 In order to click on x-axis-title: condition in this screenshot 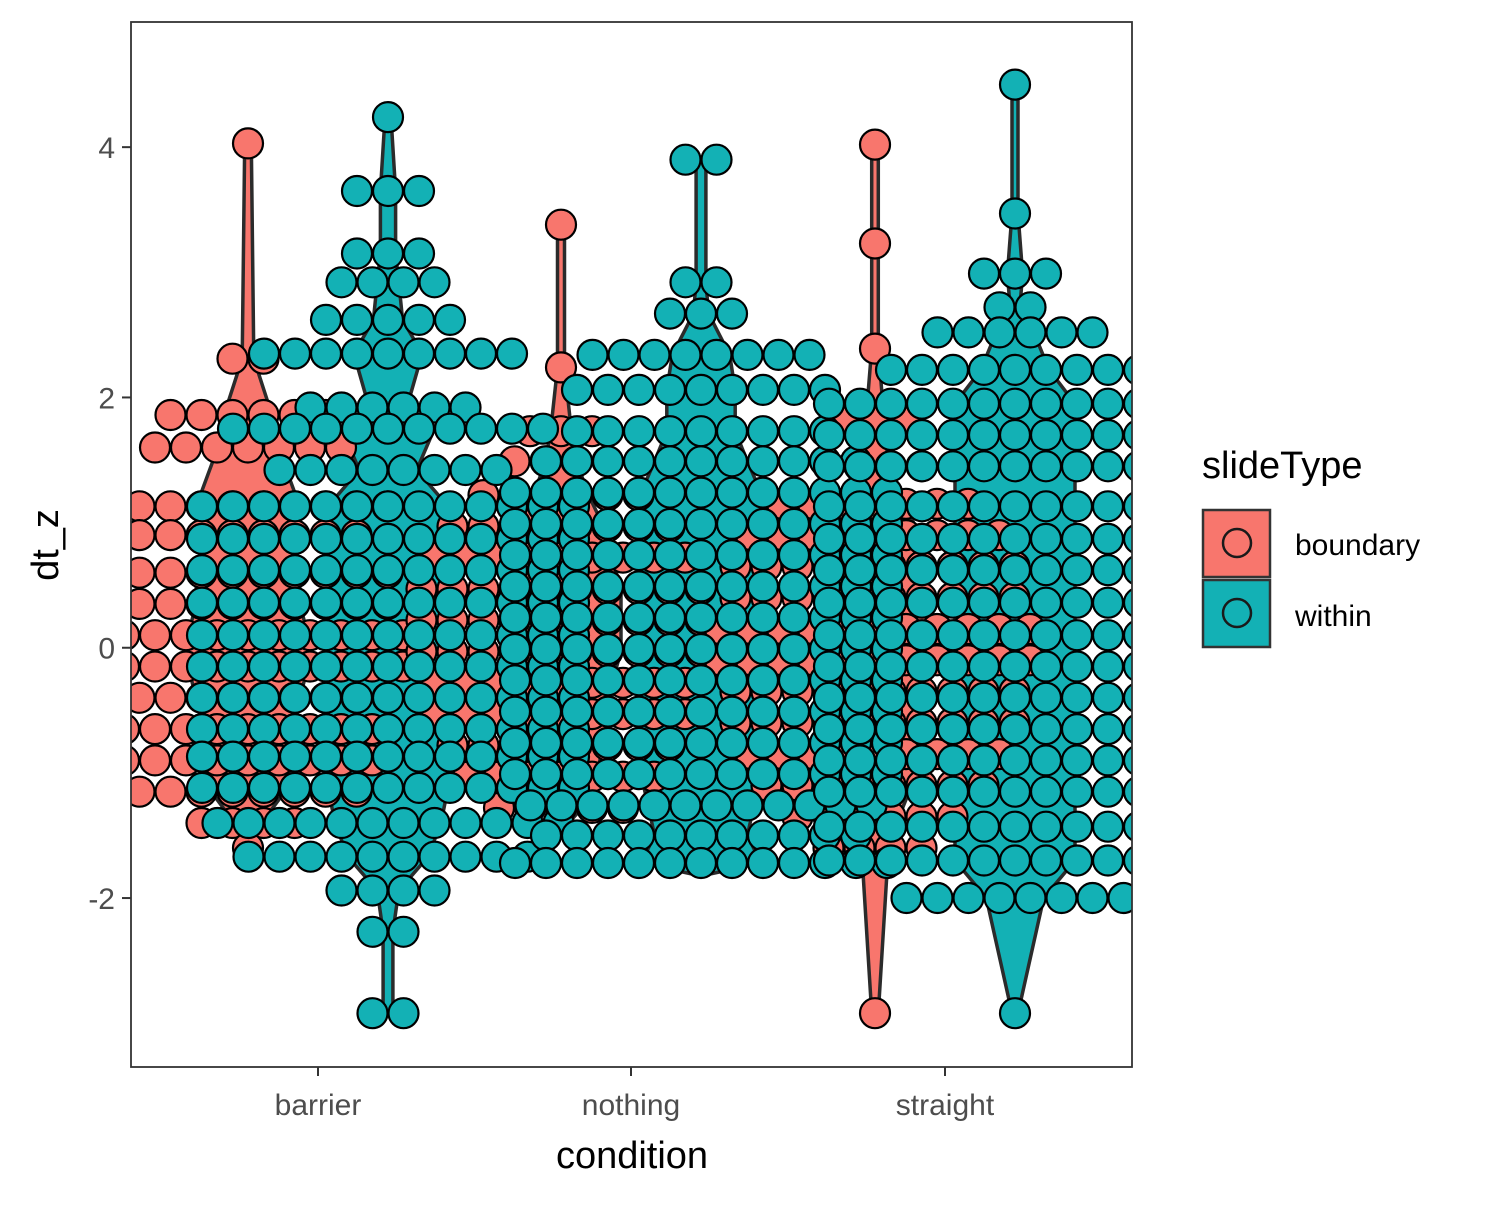, I will do `click(632, 1156)`.